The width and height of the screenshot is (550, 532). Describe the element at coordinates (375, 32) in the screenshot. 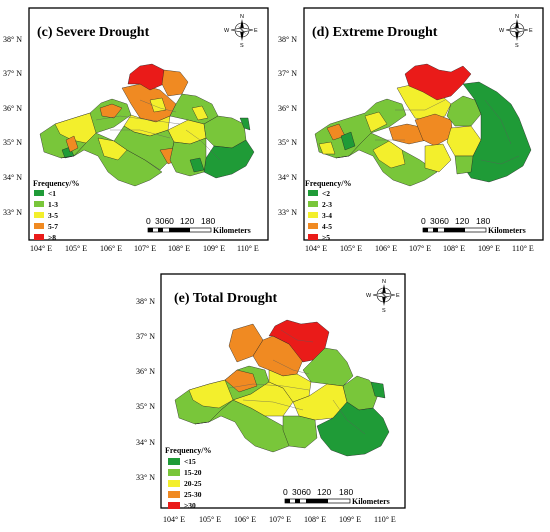

I see `map-title: (d) Extreme Drought` at that location.